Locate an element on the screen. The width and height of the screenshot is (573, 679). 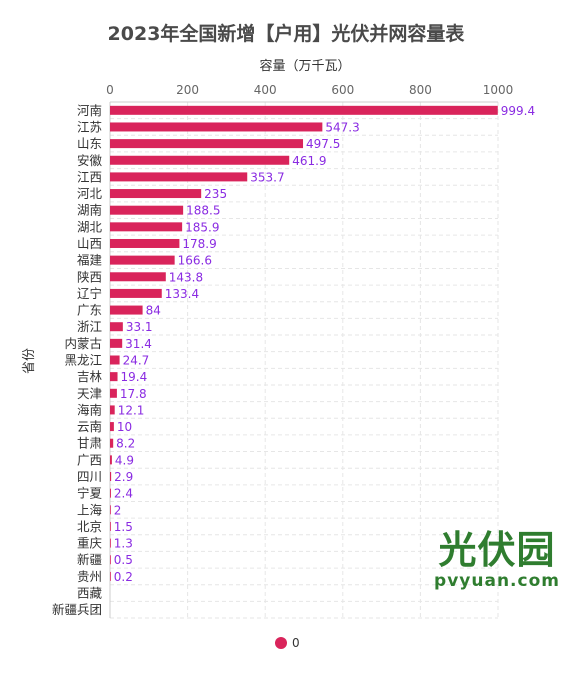
watermark-brand-url: pvyuan.com is located at coordinates (497, 581).